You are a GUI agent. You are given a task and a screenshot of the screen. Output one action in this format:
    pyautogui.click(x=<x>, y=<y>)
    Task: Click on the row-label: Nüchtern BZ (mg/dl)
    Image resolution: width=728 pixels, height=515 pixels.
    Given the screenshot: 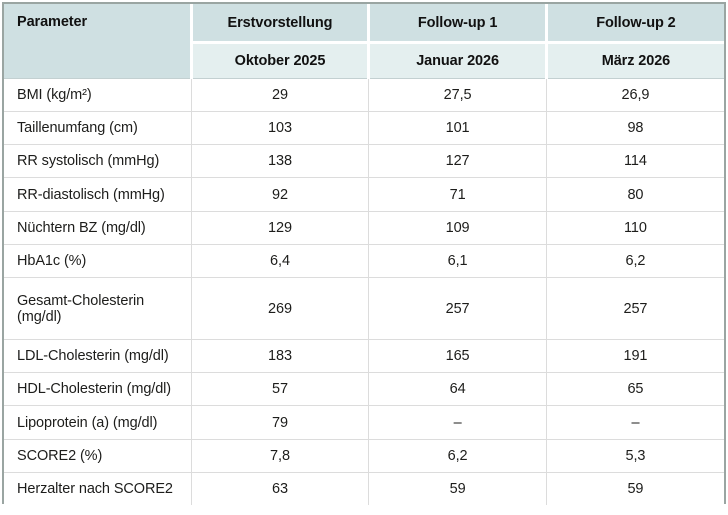 What is the action you would take?
    pyautogui.click(x=98, y=227)
    